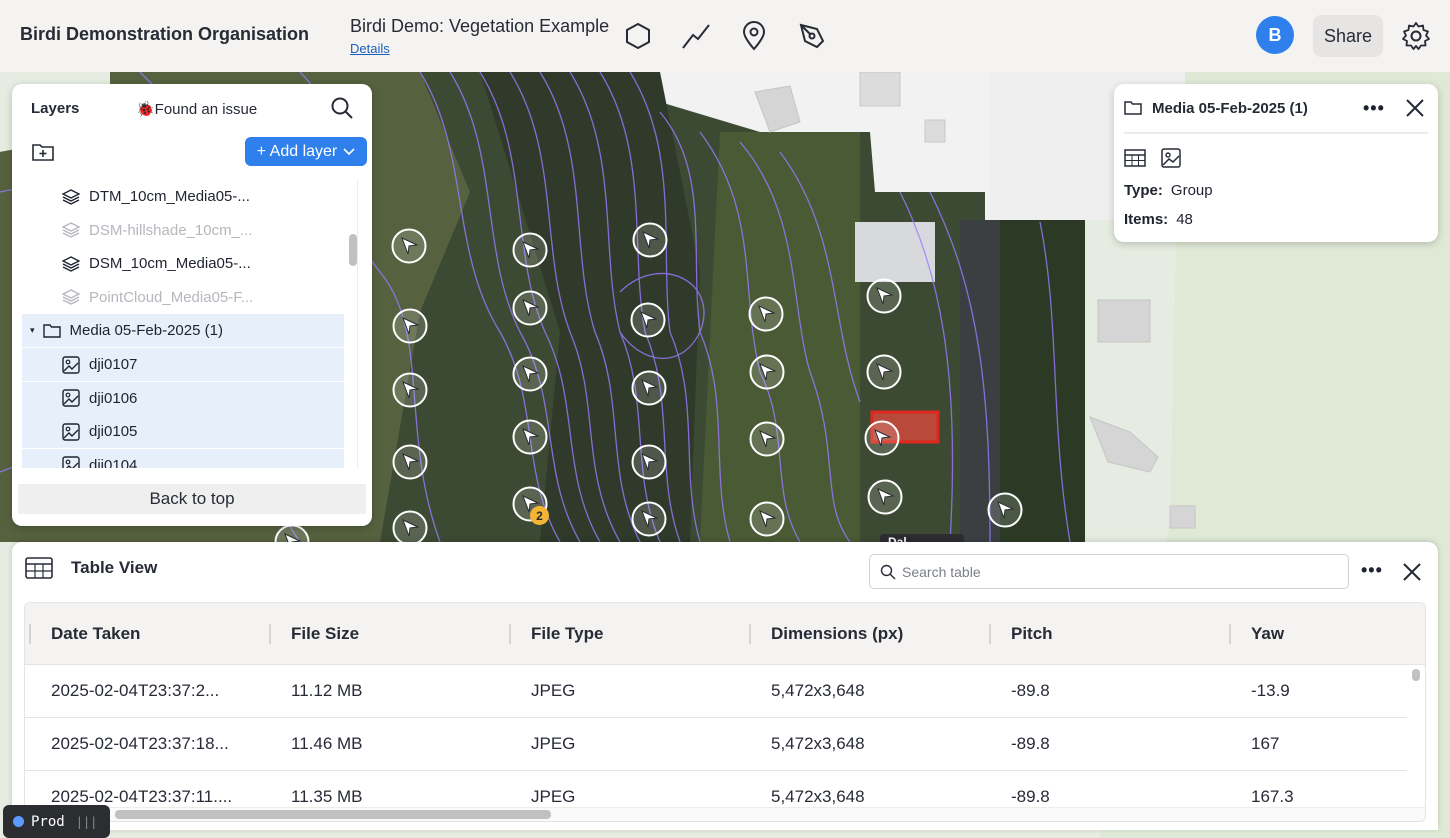  What do you see at coordinates (1348, 36) in the screenshot?
I see `share-button: Share` at bounding box center [1348, 36].